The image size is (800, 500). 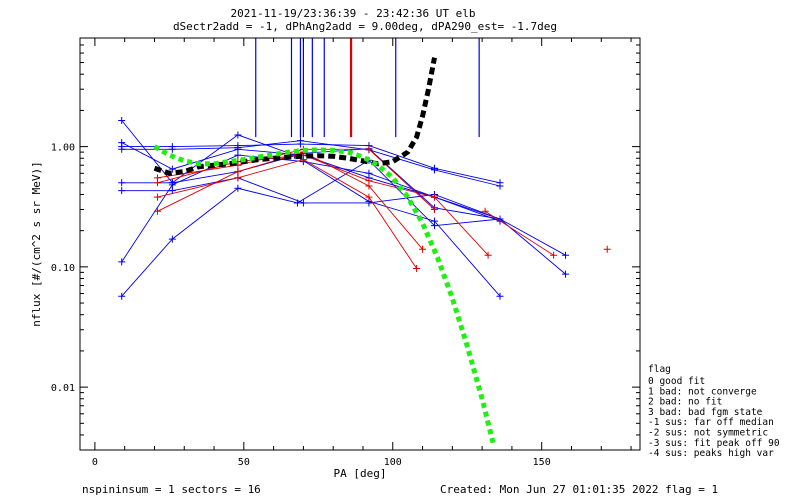 What do you see at coordinates (714, 443) in the screenshot?
I see `legend-entry-6: -3 sus: fit peak off 90` at bounding box center [714, 443].